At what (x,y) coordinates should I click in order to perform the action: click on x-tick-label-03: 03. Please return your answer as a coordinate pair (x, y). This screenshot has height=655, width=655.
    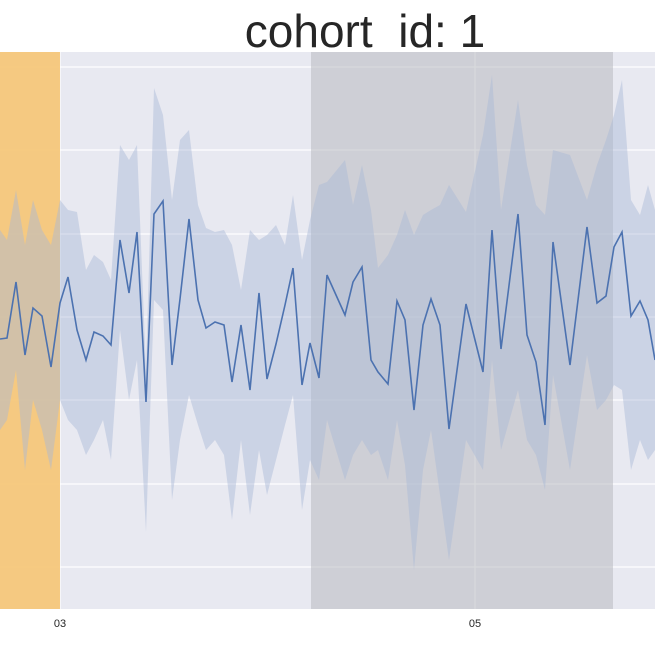
    Looking at the image, I should click on (60, 624).